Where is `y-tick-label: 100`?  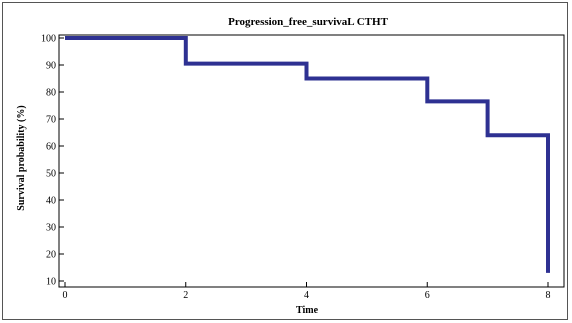 y-tick-label: 100 is located at coordinates (48, 39).